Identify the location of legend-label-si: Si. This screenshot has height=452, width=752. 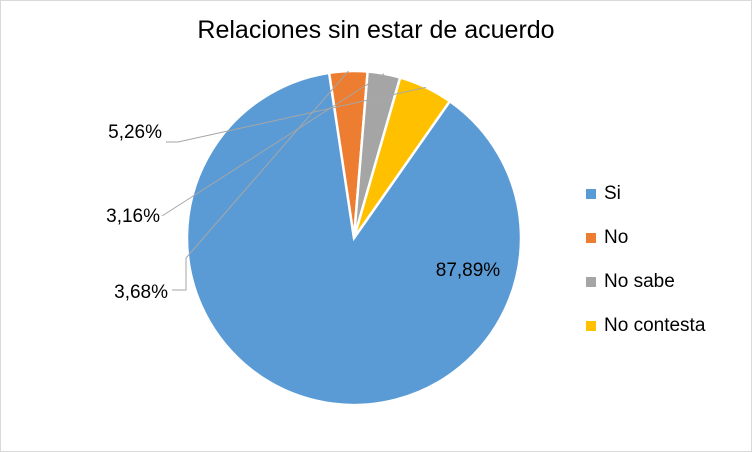
(612, 193).